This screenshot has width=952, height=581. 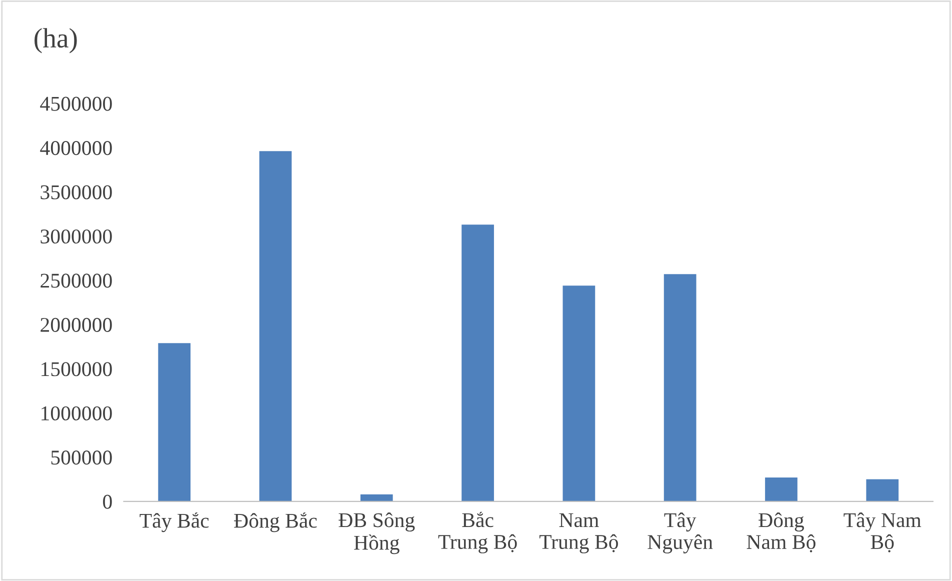 I want to click on y-tick-label: 2500000, so click(x=76, y=281).